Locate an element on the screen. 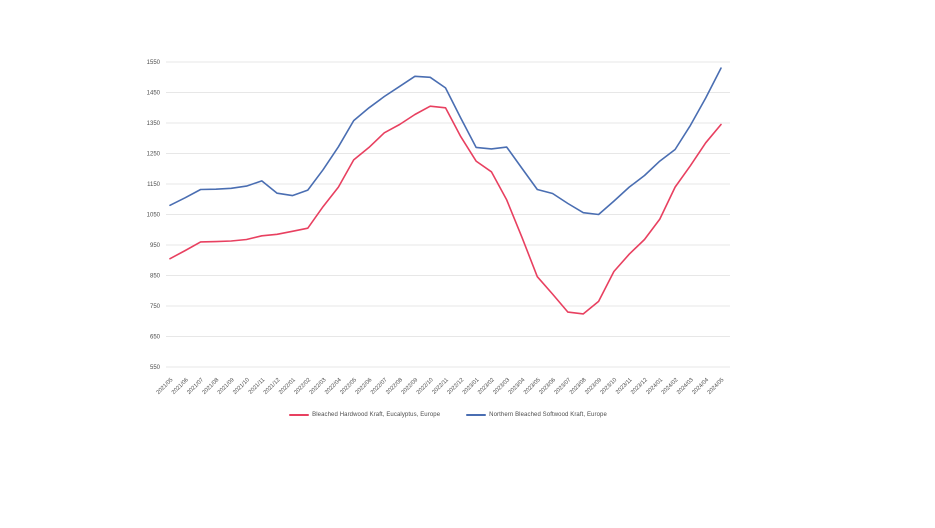 The height and width of the screenshot is (528, 935). y-tick-label: 1350 is located at coordinates (154, 124).